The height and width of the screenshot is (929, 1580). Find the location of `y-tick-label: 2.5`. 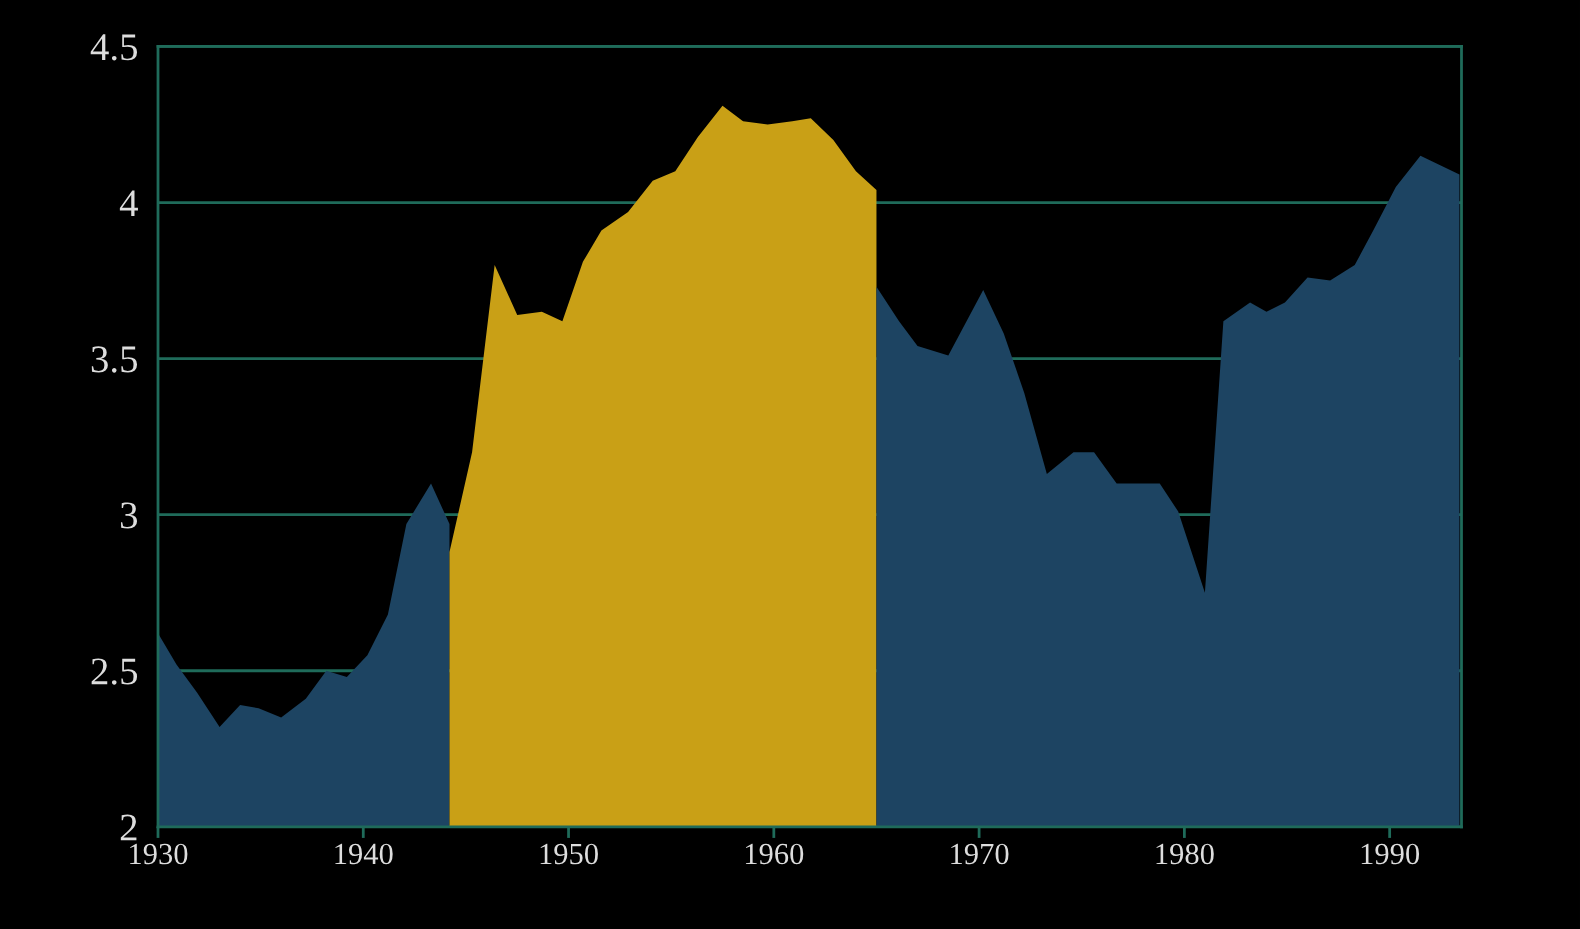

y-tick-label: 2.5 is located at coordinates (114, 671).